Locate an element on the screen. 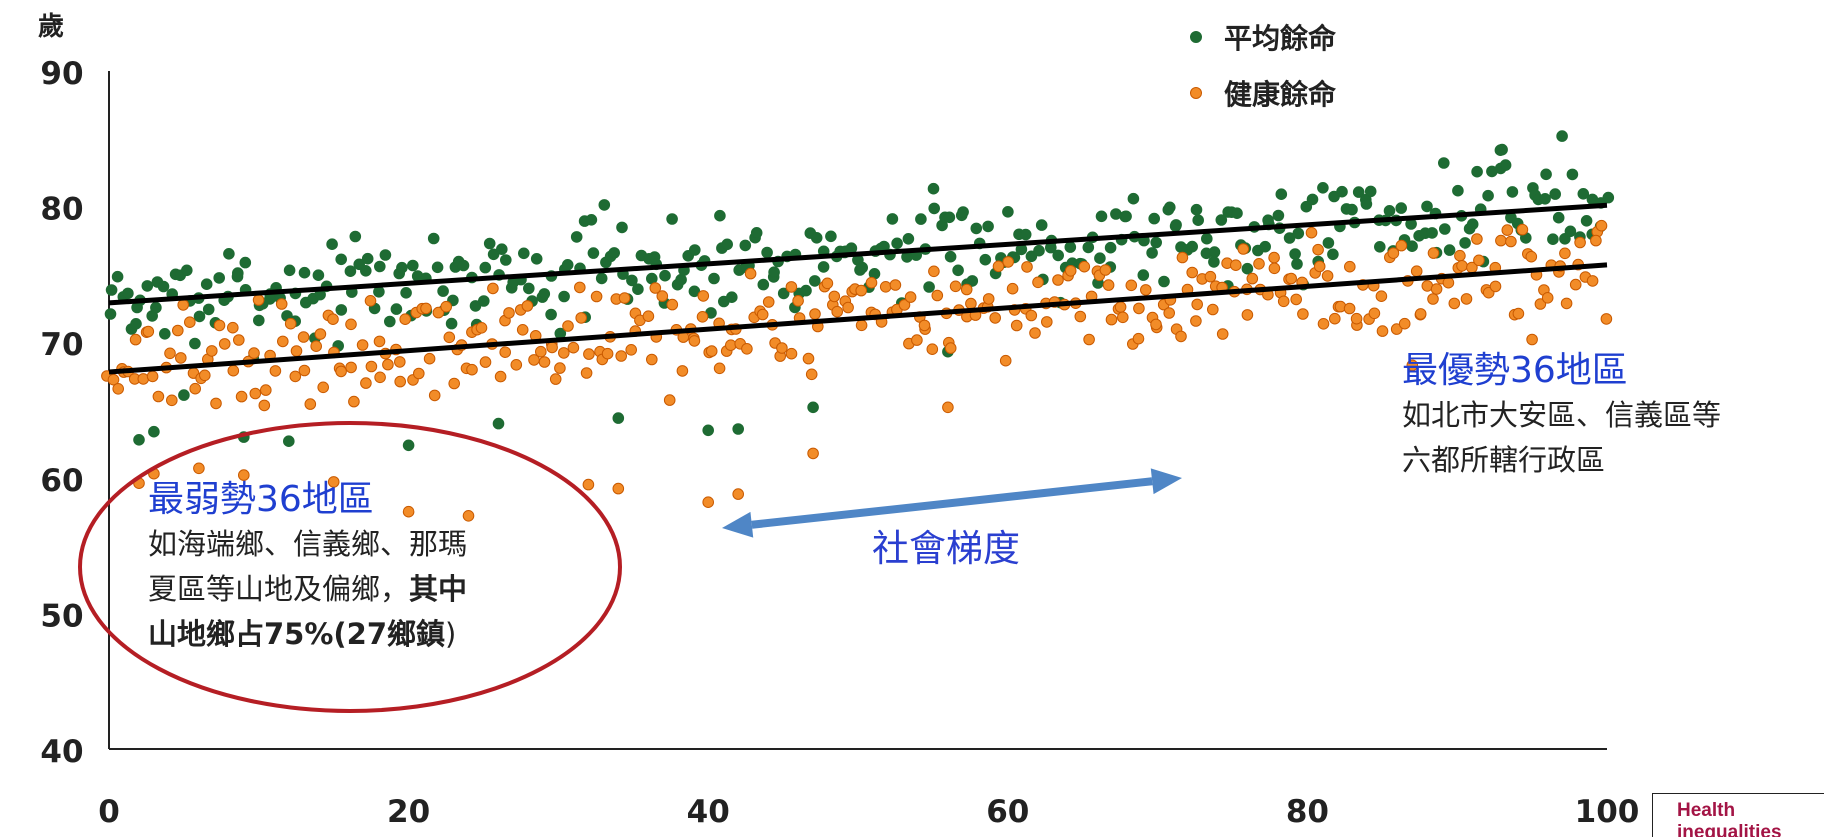 The image size is (1824, 837). trend-line-life-expectancy is located at coordinates (858, 254).